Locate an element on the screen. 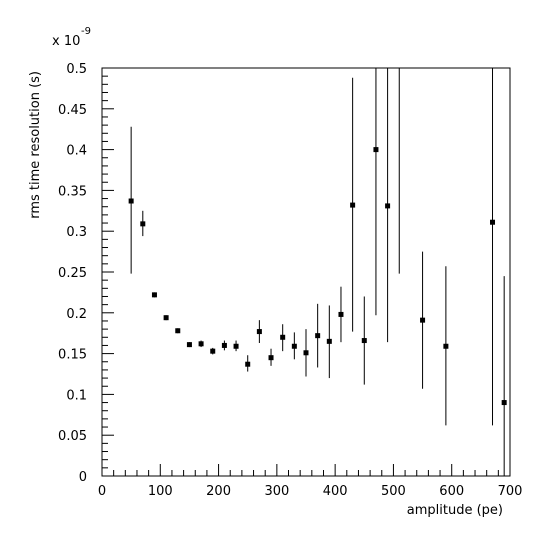 The height and width of the screenshot is (546, 546). x-tick-label: 700 is located at coordinates (510, 491).